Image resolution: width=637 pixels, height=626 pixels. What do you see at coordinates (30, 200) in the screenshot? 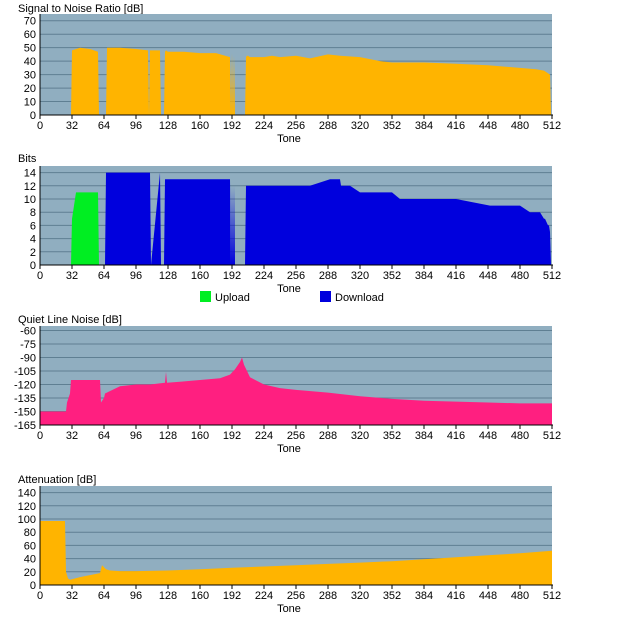
I see `y-tick-label: 10` at bounding box center [30, 200].